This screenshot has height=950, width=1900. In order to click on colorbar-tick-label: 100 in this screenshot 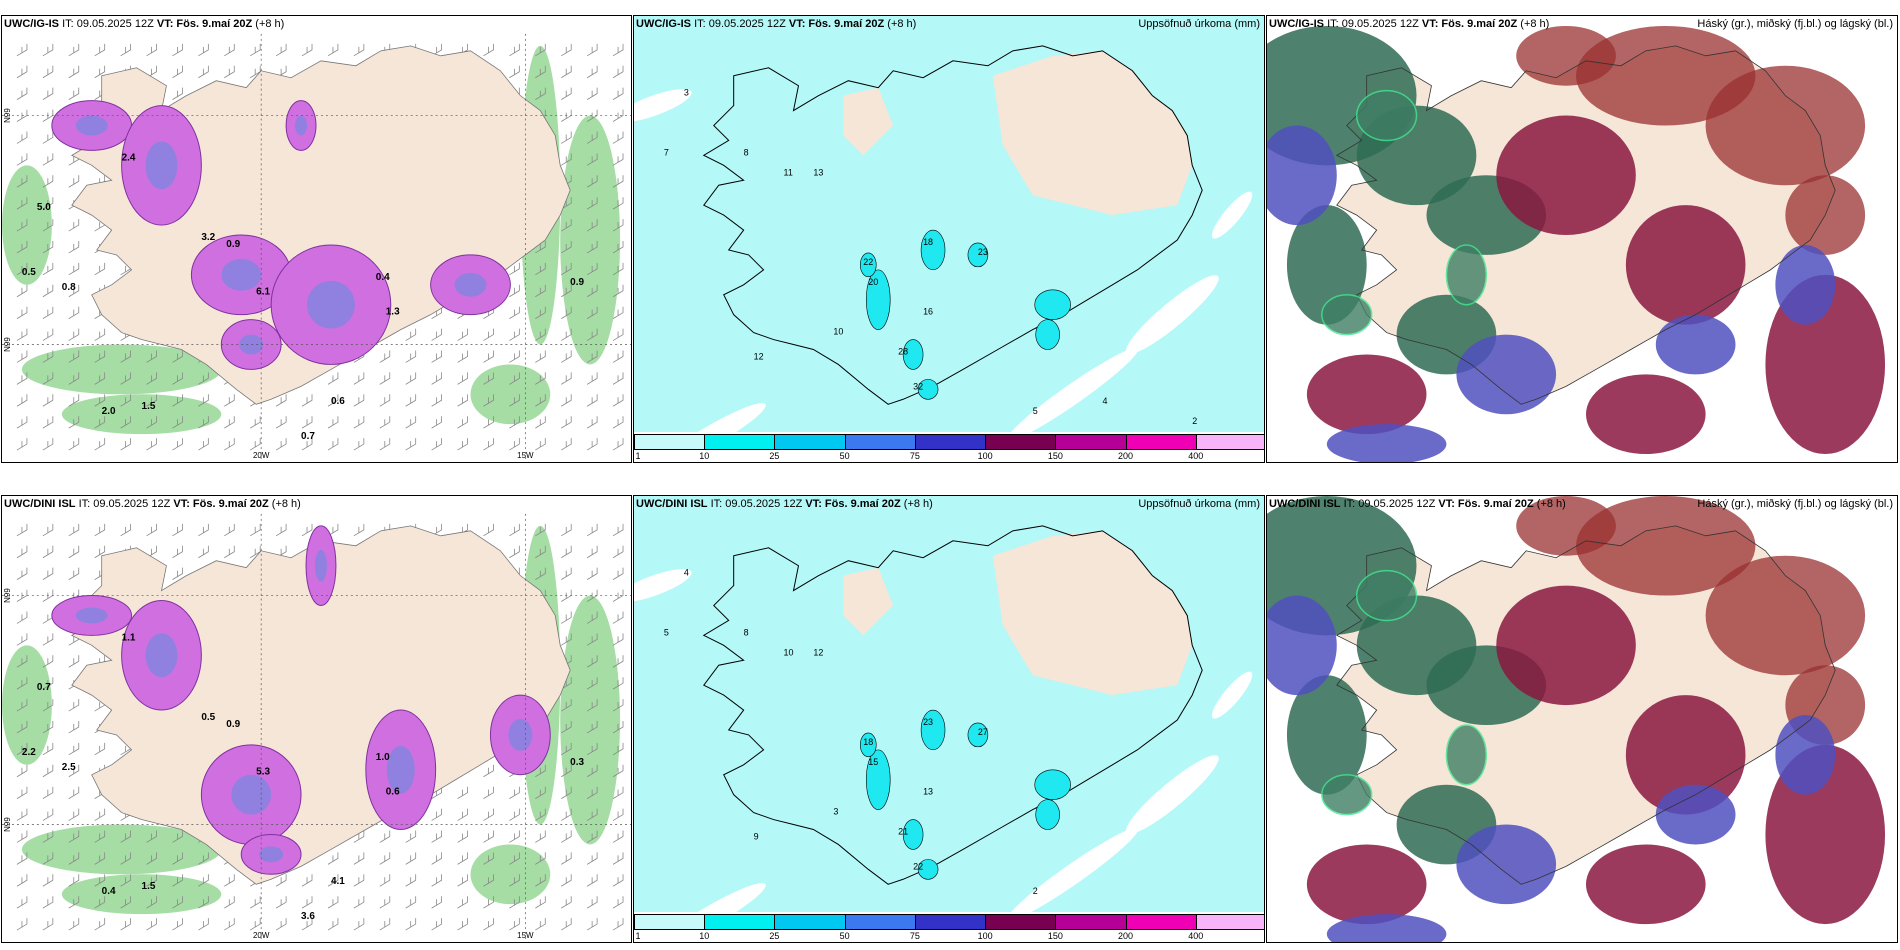, I will do `click(985, 456)`.